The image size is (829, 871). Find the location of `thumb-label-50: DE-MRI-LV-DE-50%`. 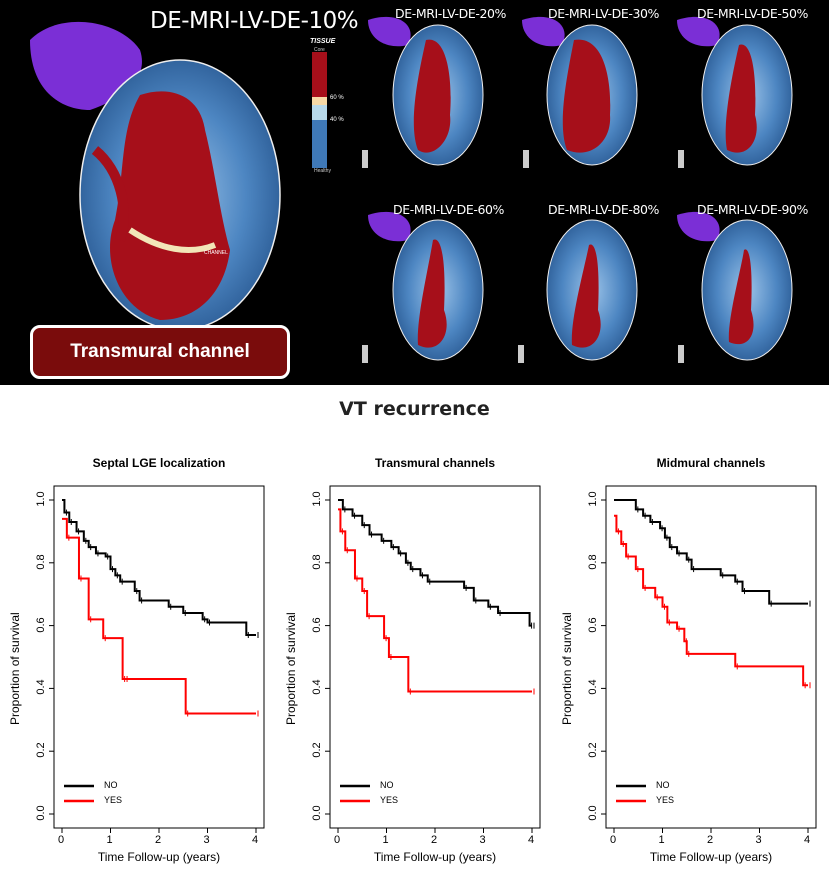

thumb-label-50: DE-MRI-LV-DE-50% is located at coordinates (753, 13).